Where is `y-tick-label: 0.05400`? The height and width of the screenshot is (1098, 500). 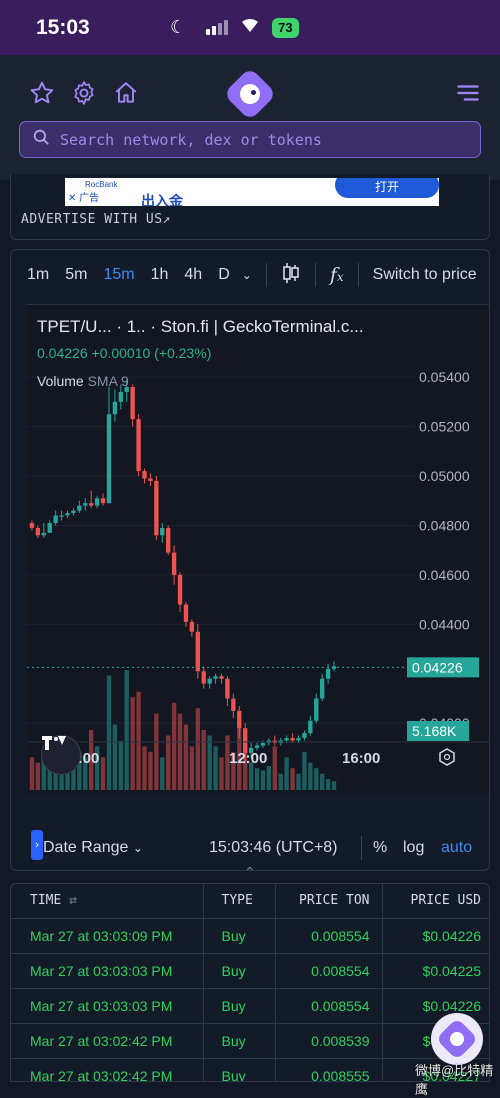 y-tick-label: 0.05400 is located at coordinates (444, 377).